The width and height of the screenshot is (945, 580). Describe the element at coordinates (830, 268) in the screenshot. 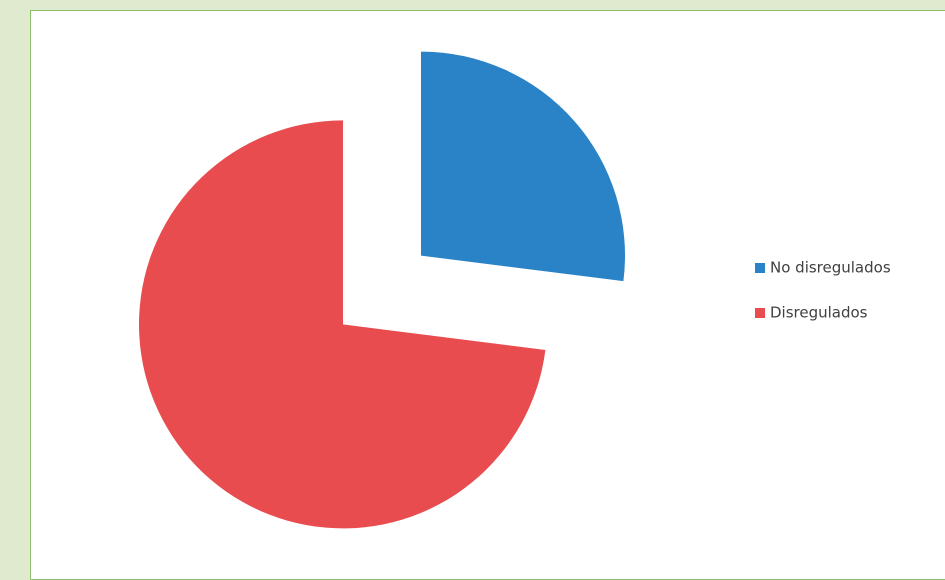

I see `legend-label: No disregulados` at that location.